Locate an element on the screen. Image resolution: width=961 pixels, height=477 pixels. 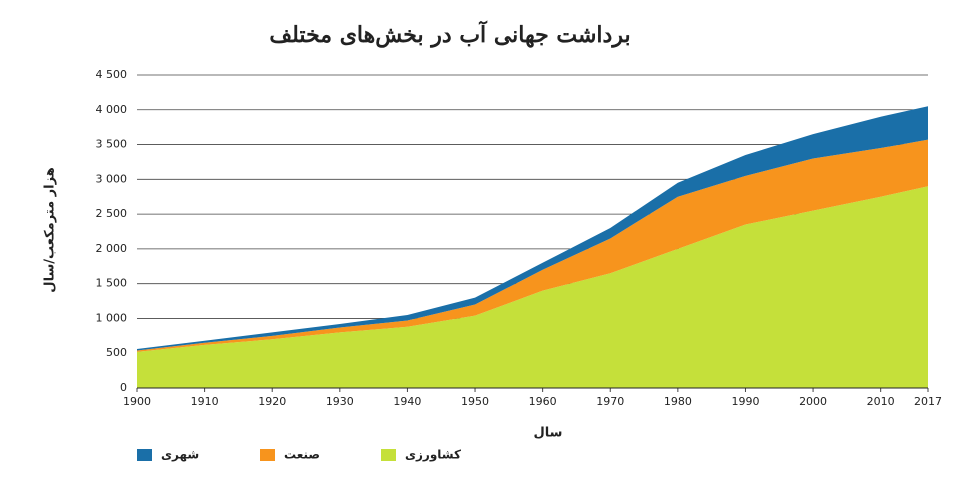
x-tick-label: 1990 is located at coordinates (745, 401).